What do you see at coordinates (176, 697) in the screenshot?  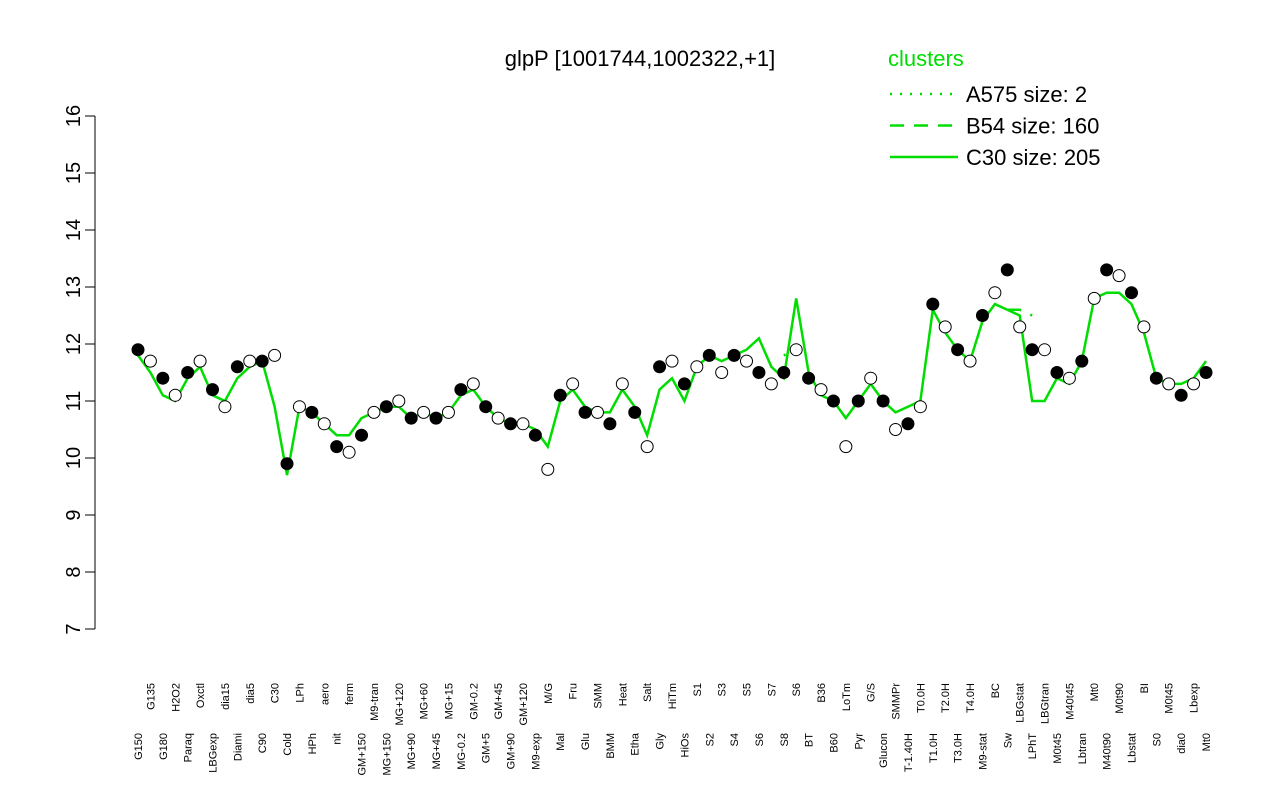 I see `x-tick-label: H2O2` at bounding box center [176, 697].